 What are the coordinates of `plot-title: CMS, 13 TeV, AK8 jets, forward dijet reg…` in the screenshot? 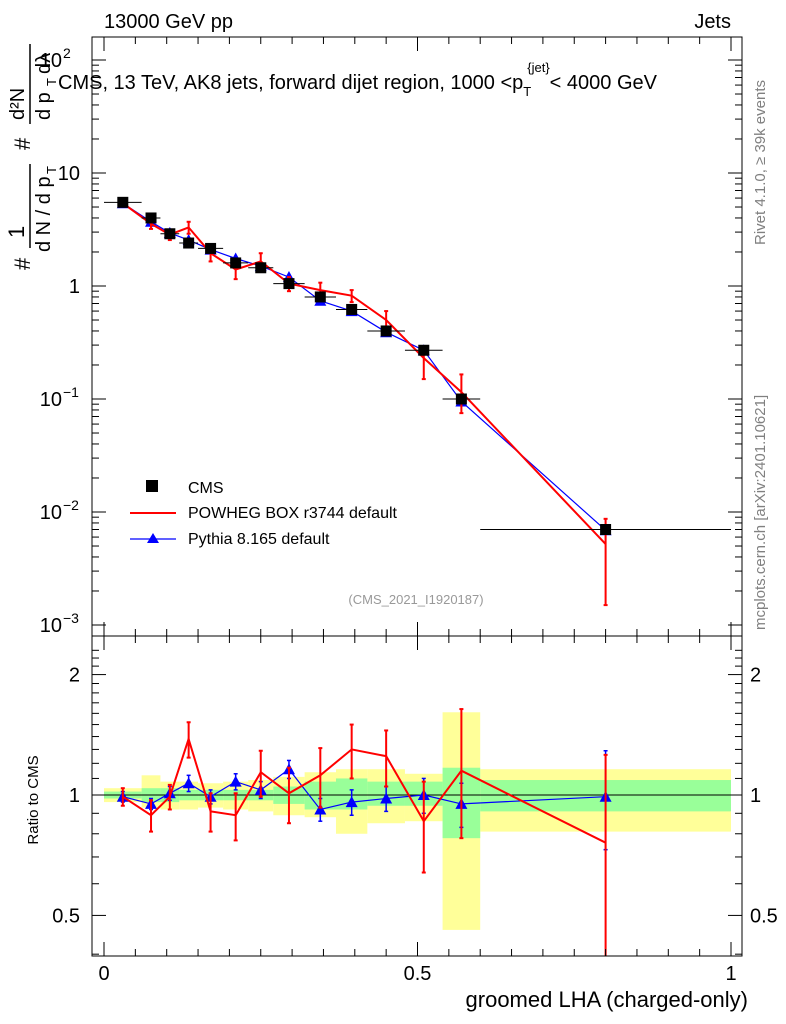 It's located at (358, 79).